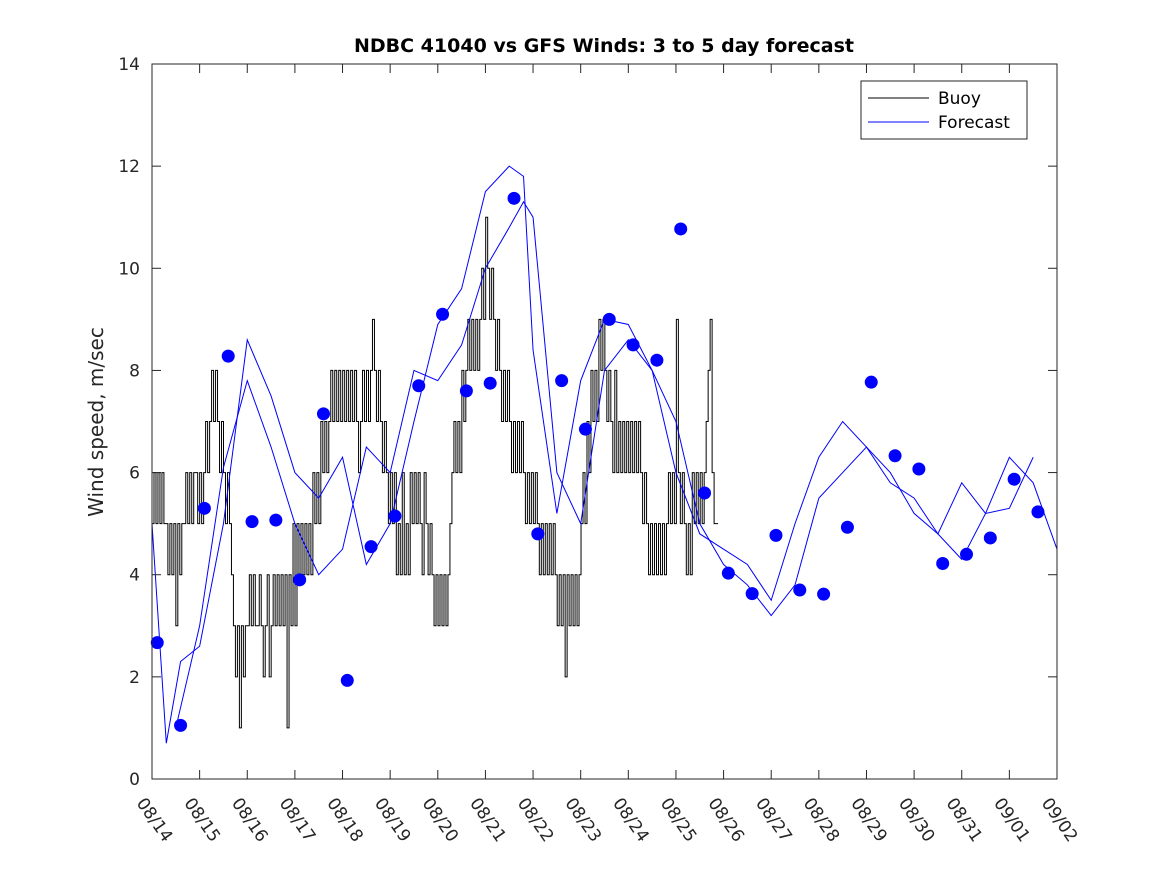  I want to click on y-tick-label: 14, so click(129, 65).